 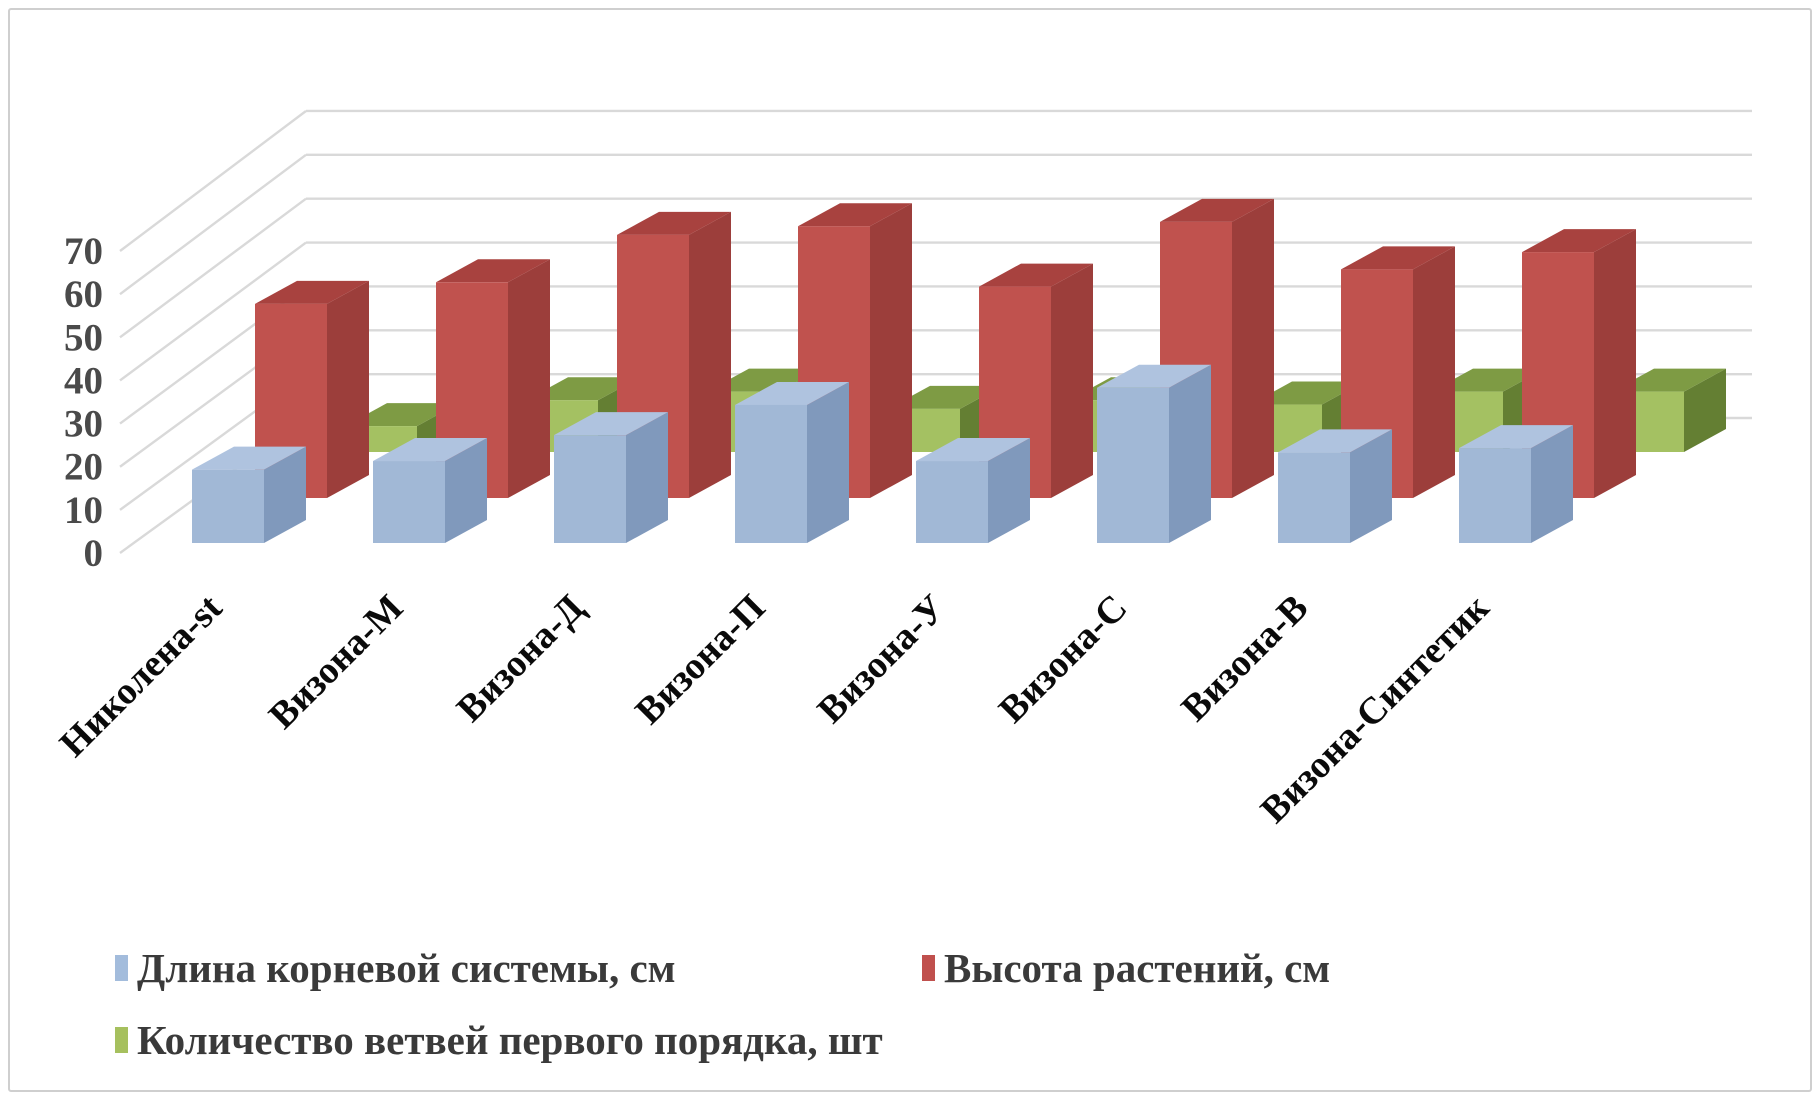 What do you see at coordinates (521, 659) in the screenshot?
I see `x-category-label: Визона-Д` at bounding box center [521, 659].